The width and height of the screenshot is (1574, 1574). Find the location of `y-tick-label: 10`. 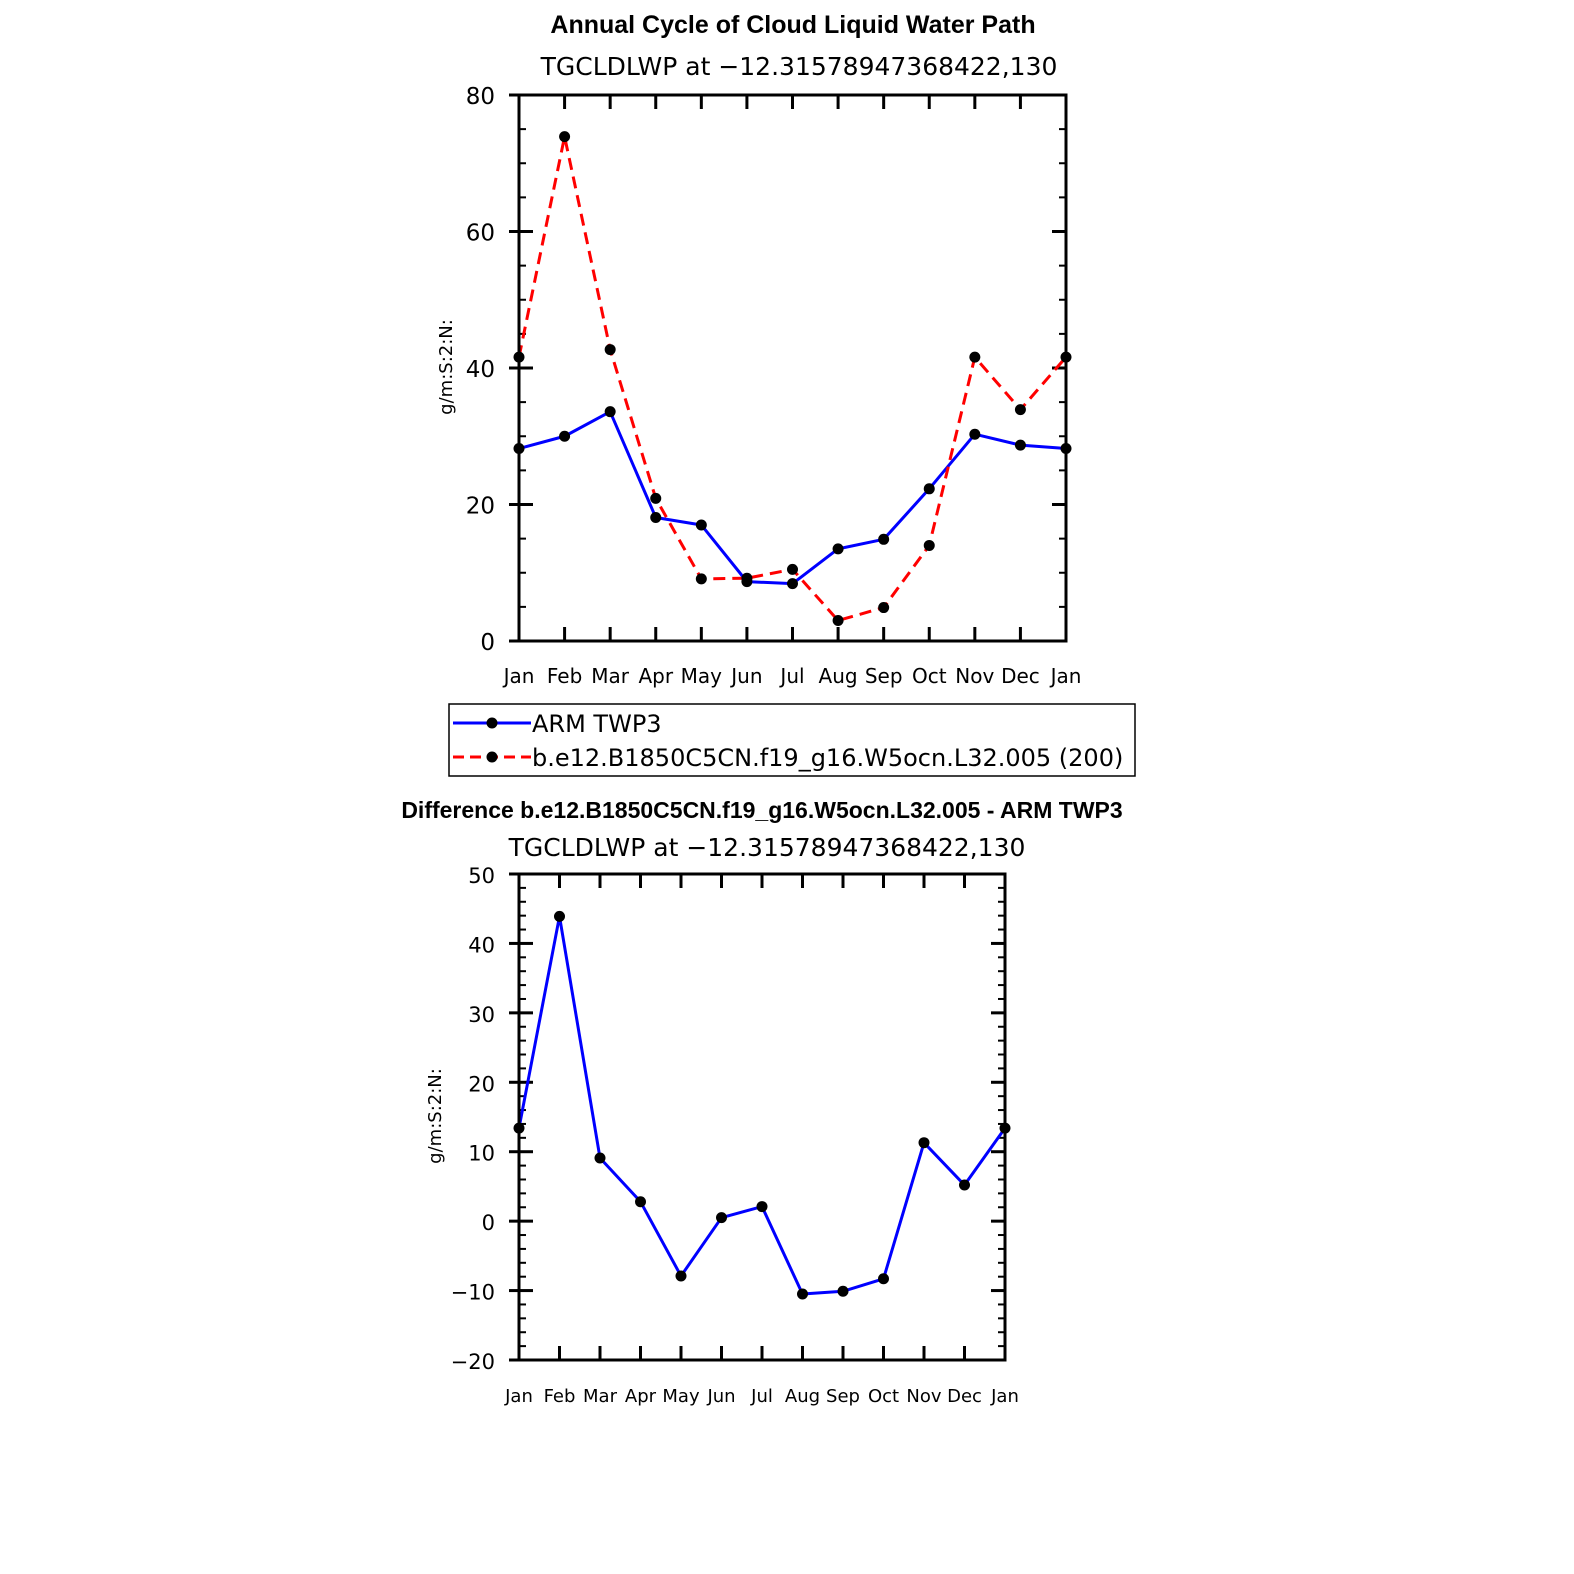

y-tick-label: 10 is located at coordinates (481, 1154).